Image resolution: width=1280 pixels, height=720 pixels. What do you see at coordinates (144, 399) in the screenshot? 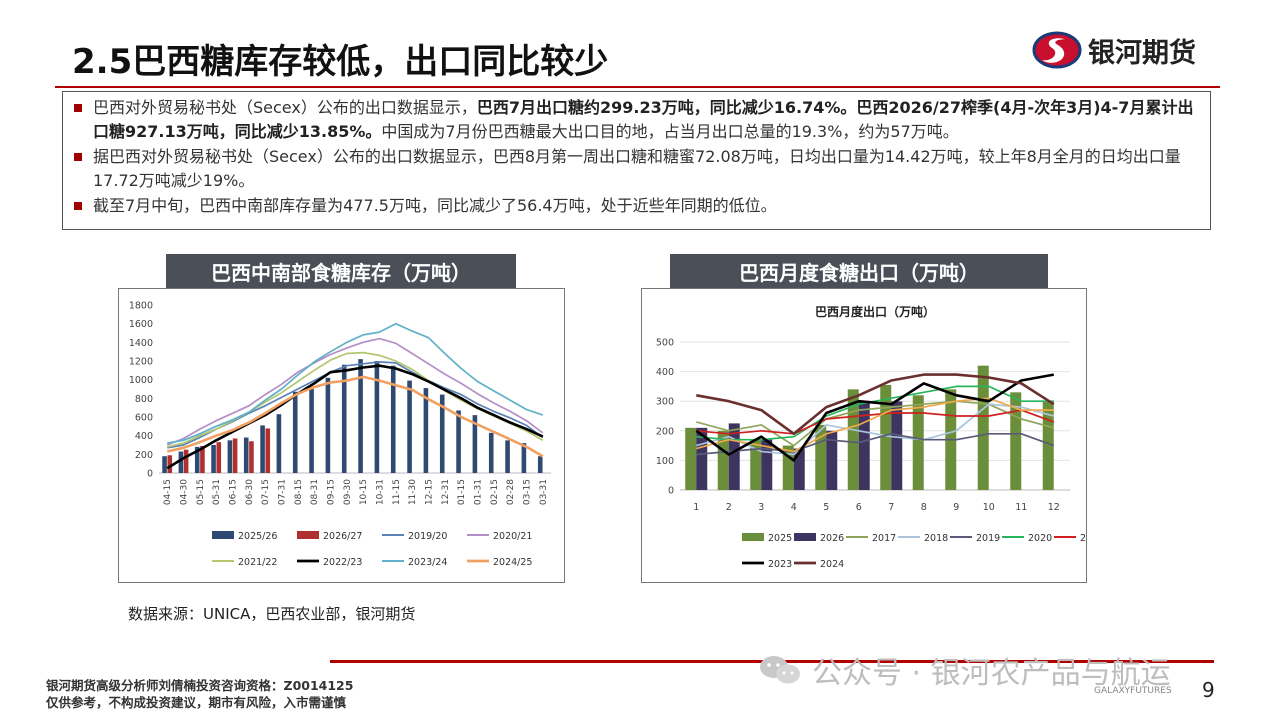
I see `y-tick-label: 800` at bounding box center [144, 399].